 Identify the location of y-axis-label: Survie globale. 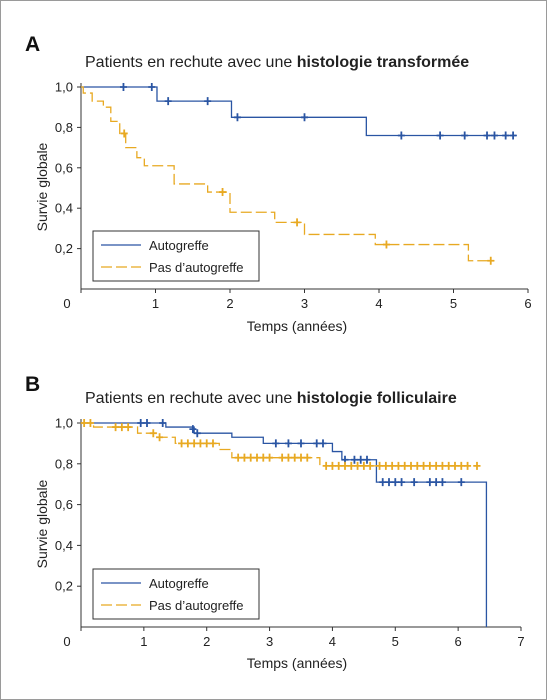
(42, 186).